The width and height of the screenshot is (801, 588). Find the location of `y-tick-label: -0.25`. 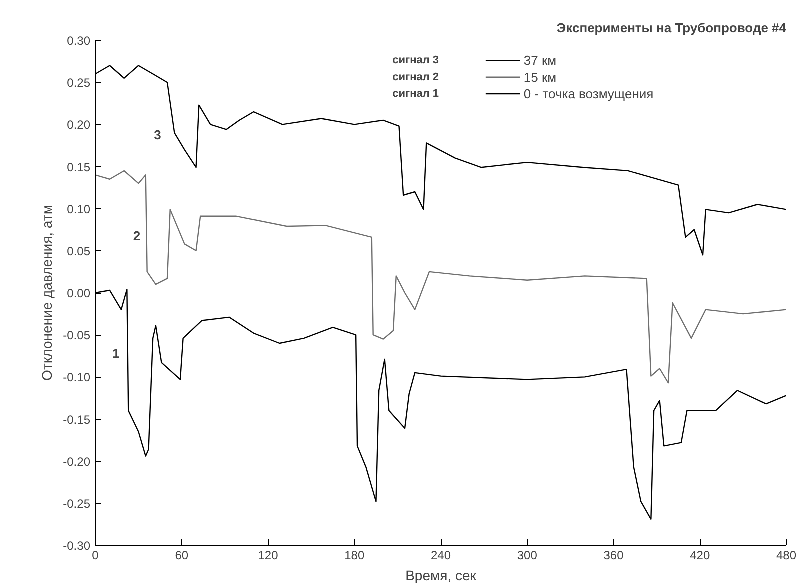

y-tick-label: -0.25 is located at coordinates (77, 503).